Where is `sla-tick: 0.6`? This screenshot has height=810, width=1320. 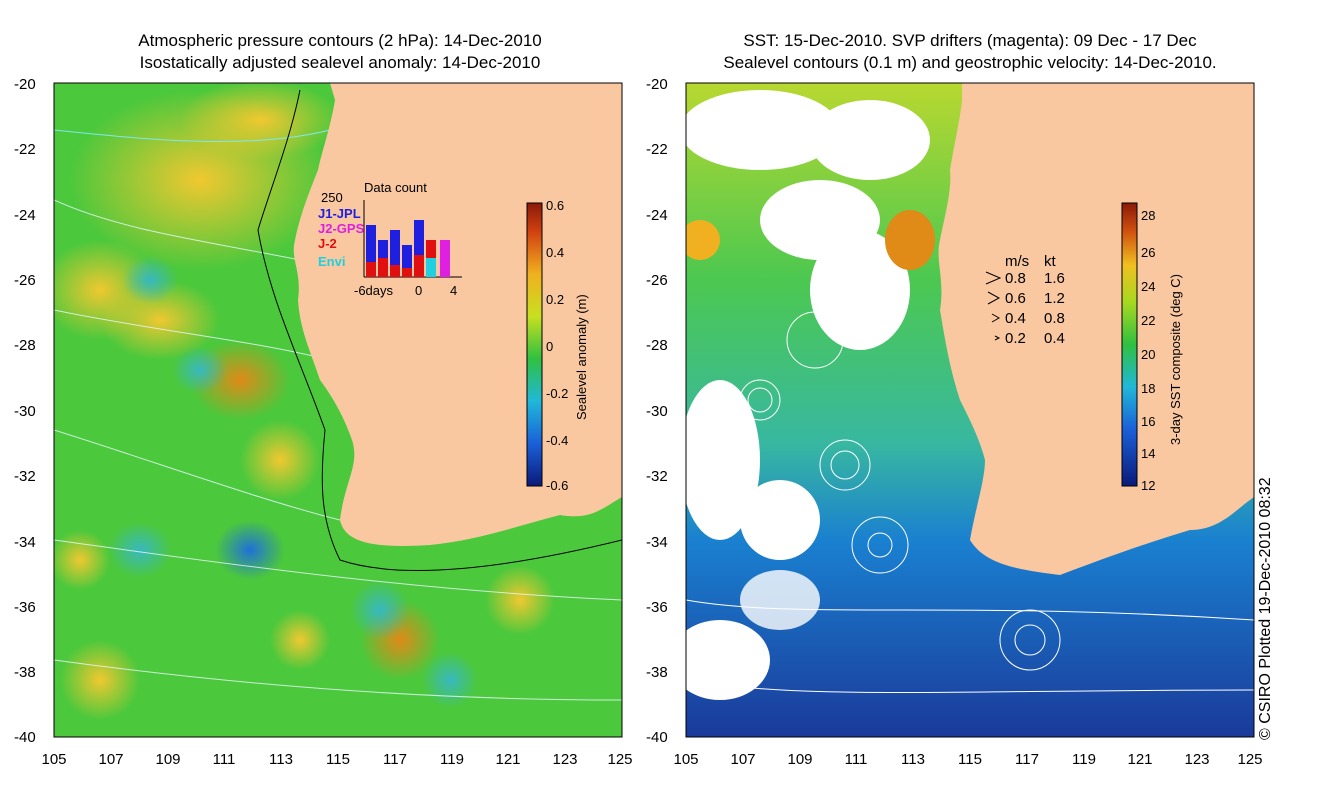
sla-tick: 0.6 is located at coordinates (555, 205).